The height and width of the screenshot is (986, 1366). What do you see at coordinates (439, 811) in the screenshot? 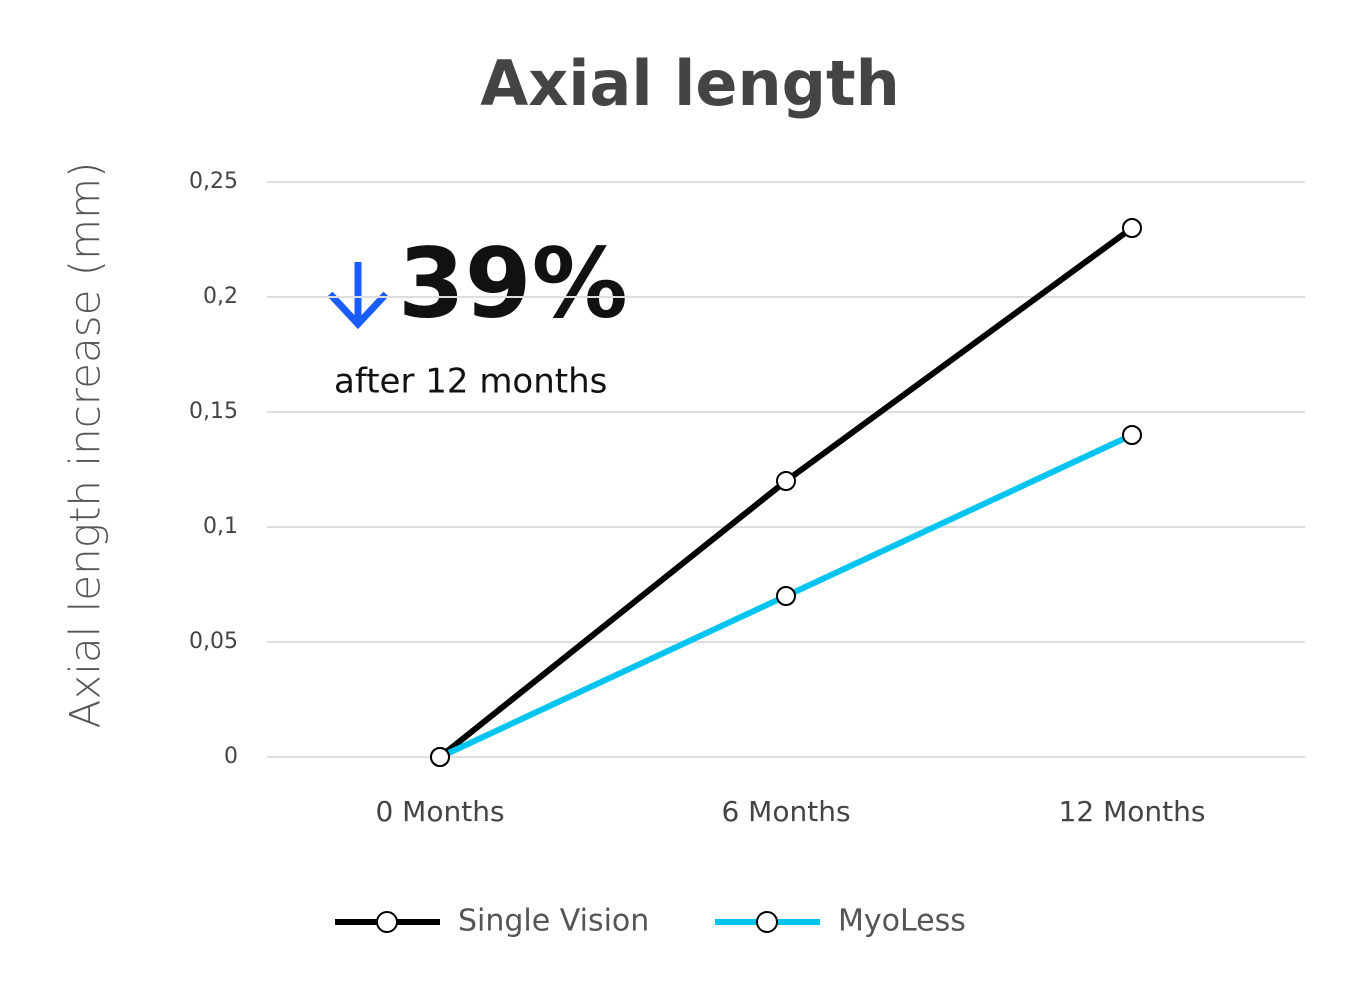
I see `x-tick-label: 0 Months` at bounding box center [439, 811].